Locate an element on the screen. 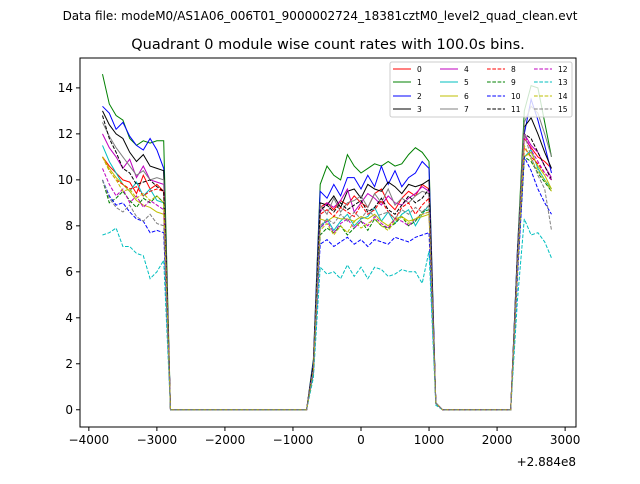 This screenshot has width=640, height=484. legend-label: 1 is located at coordinates (419, 82).